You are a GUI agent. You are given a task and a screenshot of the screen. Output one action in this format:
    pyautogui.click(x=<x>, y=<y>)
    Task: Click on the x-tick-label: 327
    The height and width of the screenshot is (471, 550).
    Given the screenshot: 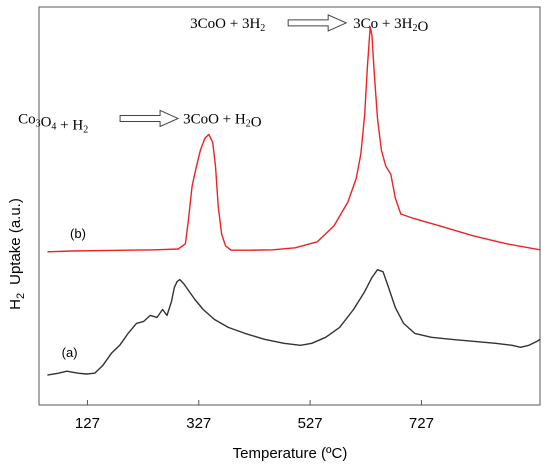 What is the action you would take?
    pyautogui.click(x=198, y=423)
    